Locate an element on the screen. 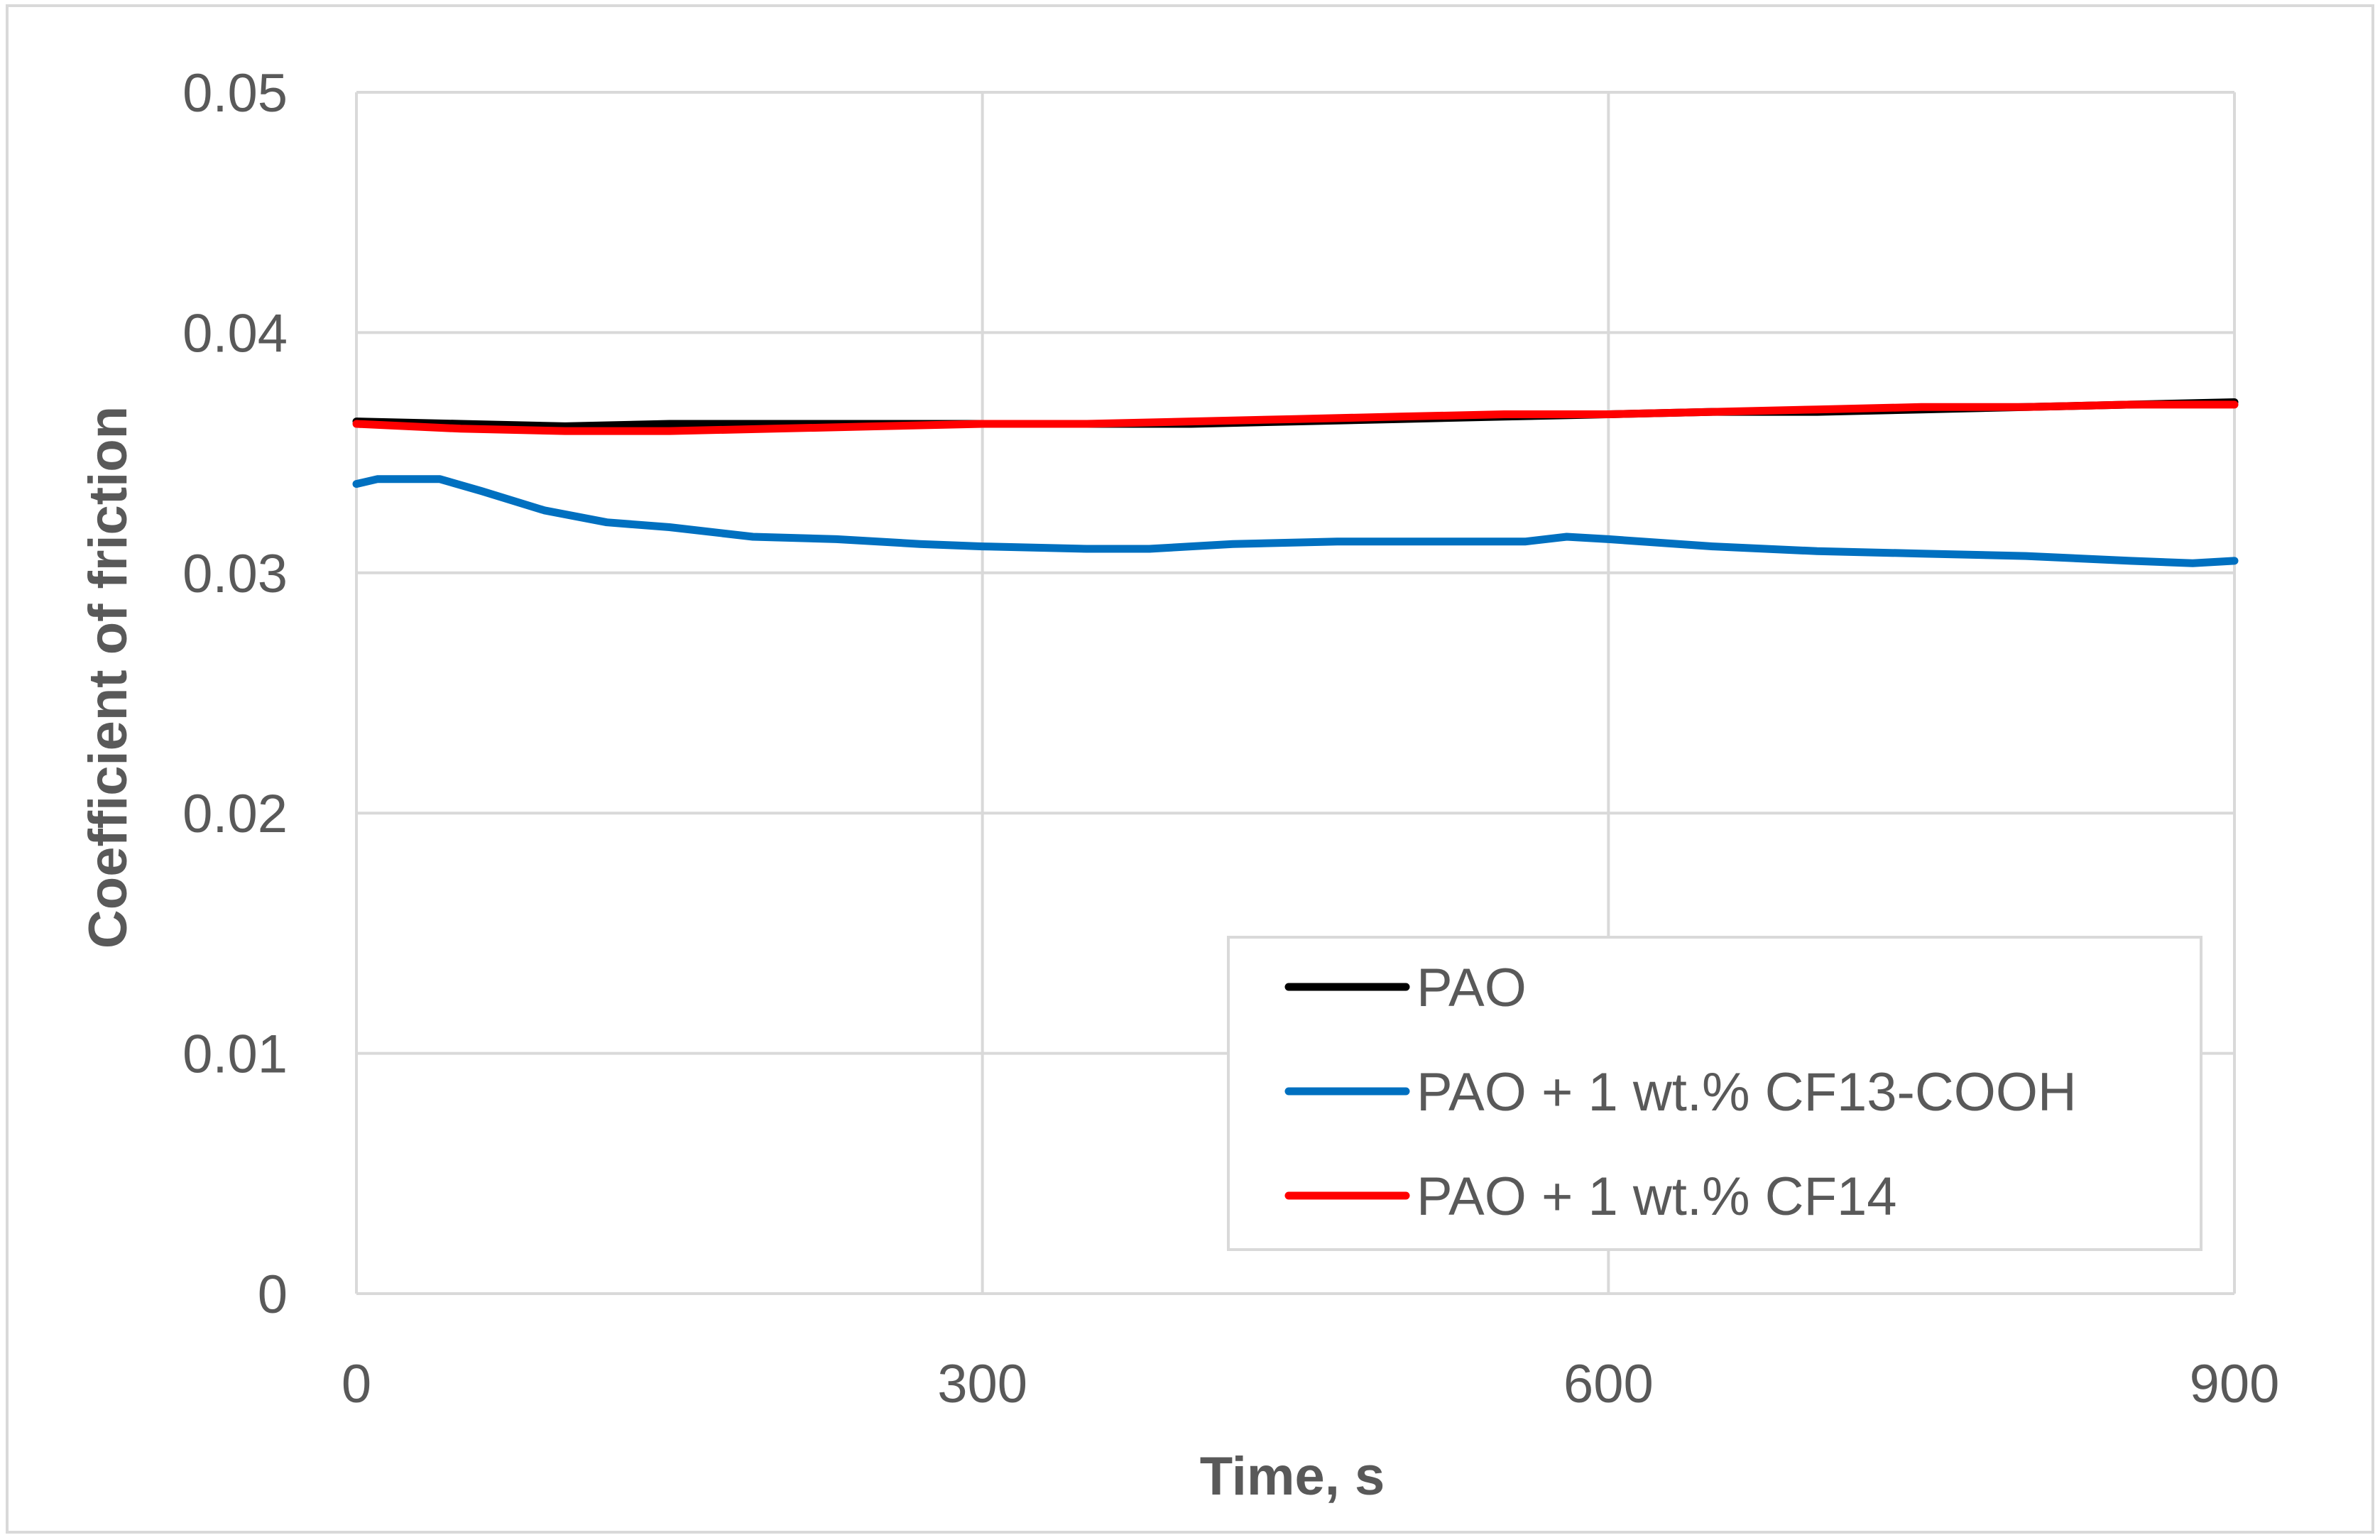  y-tick-label: 0.01 is located at coordinates (235, 1055).